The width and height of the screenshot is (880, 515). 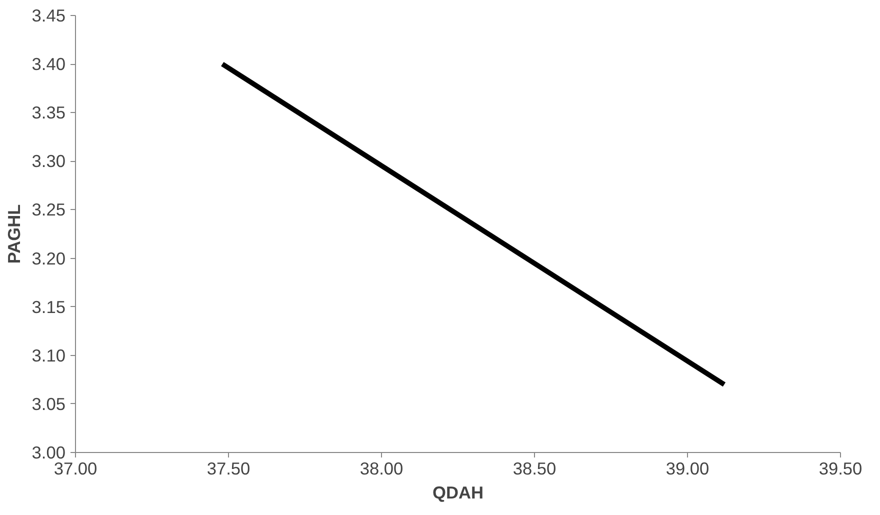 I want to click on x-tick-label: 38.50, so click(x=534, y=468).